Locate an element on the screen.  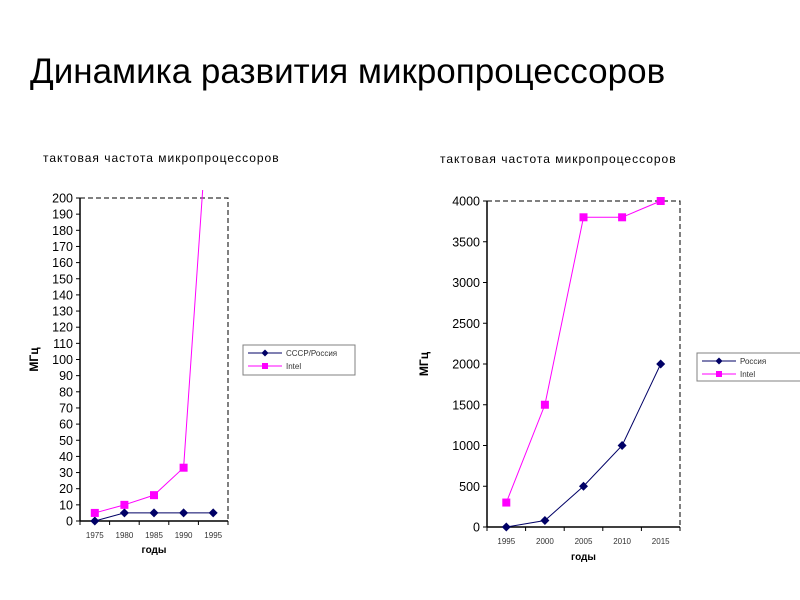
y-tick-label: 70 is located at coordinates (66, 408).